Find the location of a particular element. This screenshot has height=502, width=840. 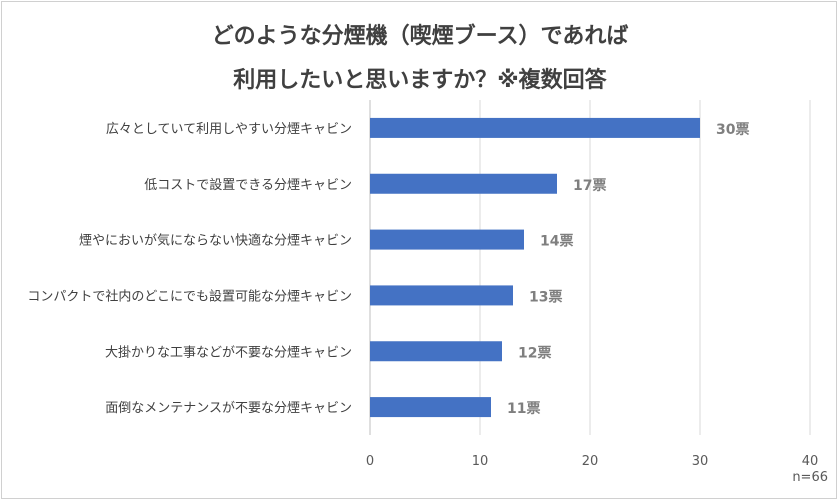

category-label: 面倒なメンテナンスが不要な分煙キャビン is located at coordinates (228, 408).